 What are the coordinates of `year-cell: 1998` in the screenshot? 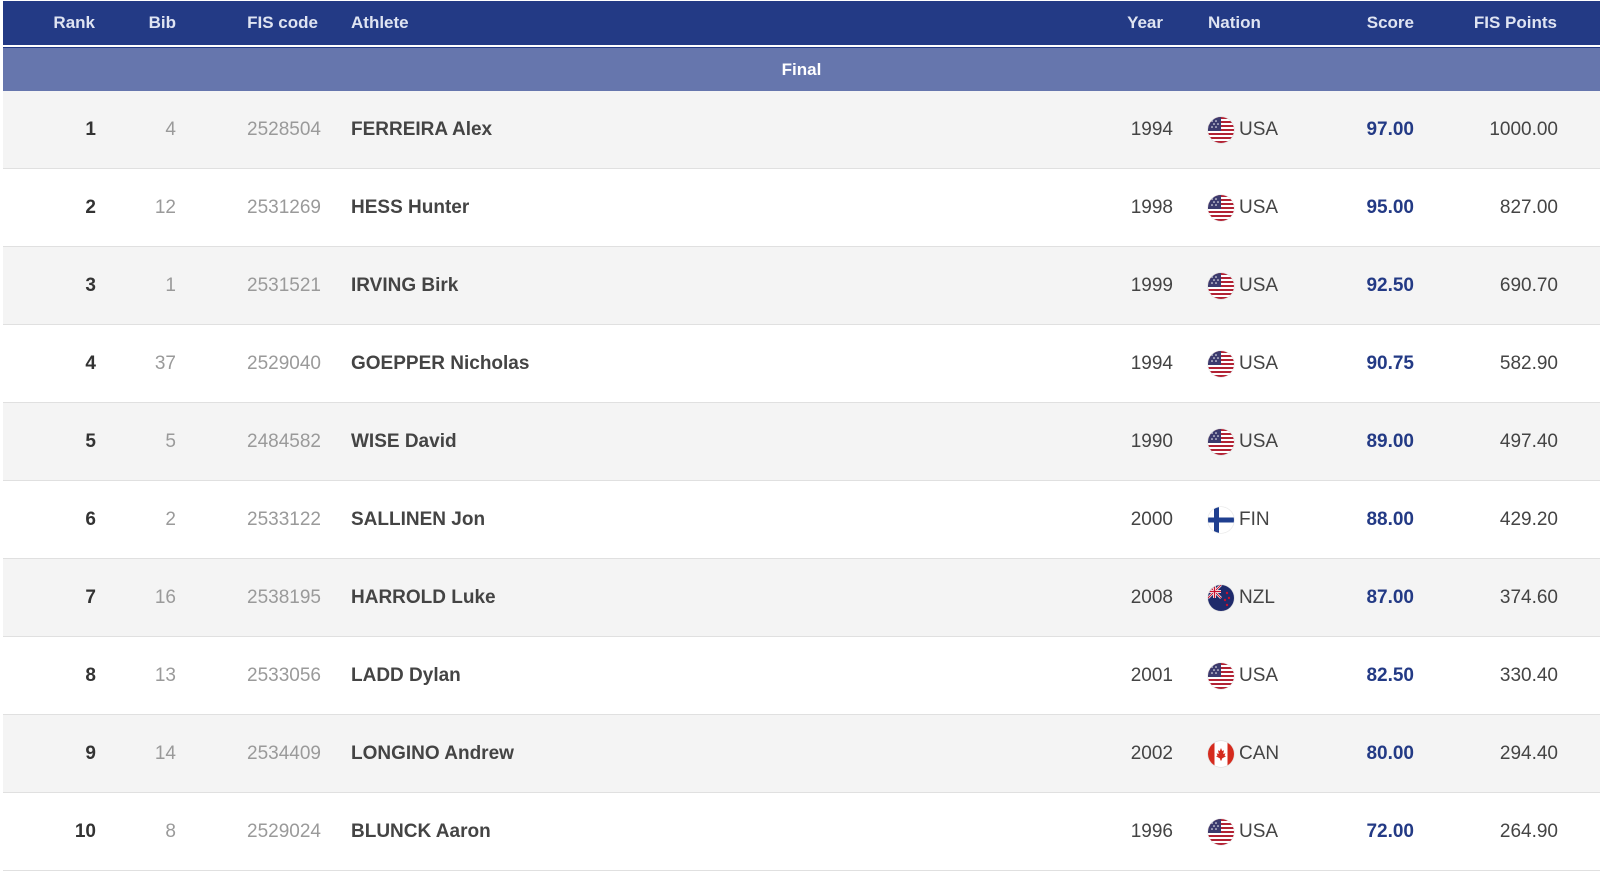 It's located at (1151, 207).